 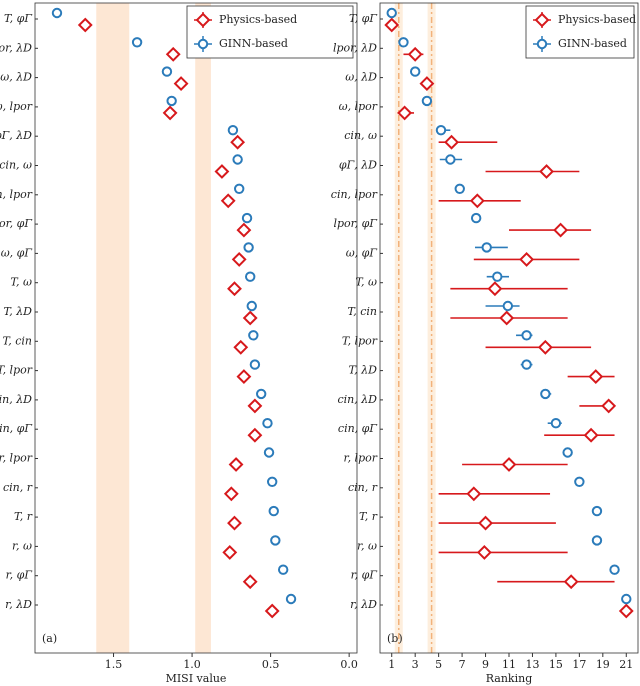 I want to click on category-label: r, lpor, so click(x=361, y=458).